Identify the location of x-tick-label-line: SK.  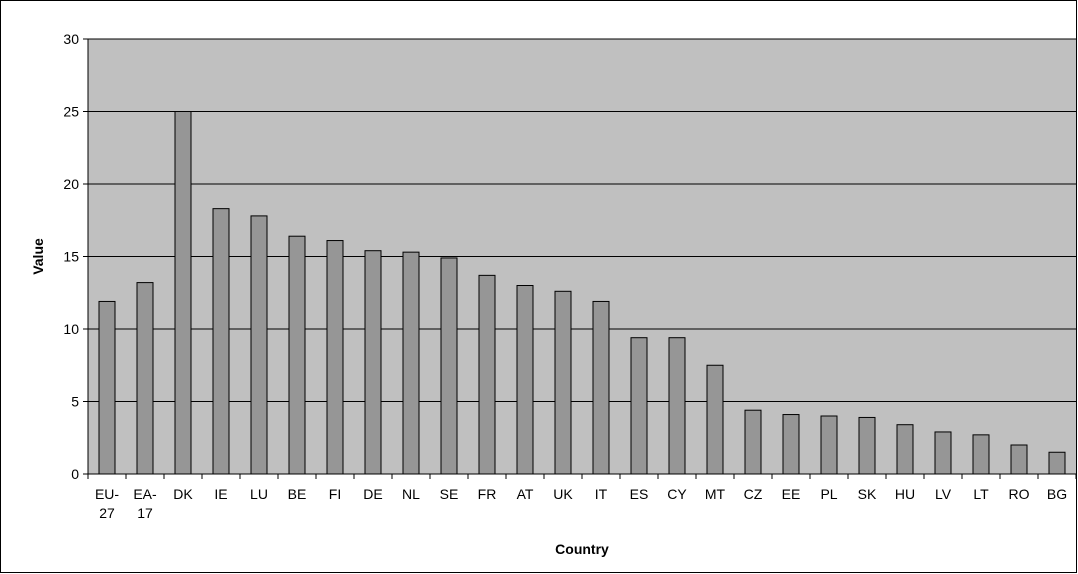
(867, 494).